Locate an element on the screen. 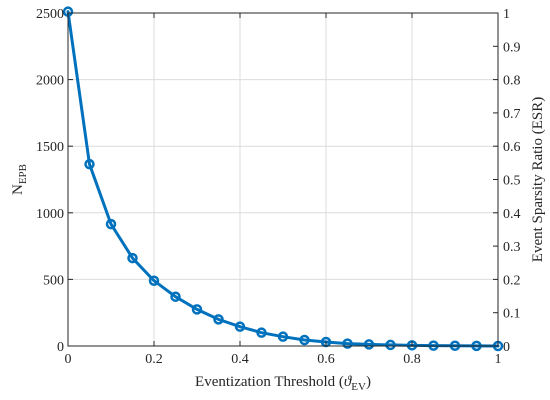  y-tick-label-left: 500 is located at coordinates (53, 280).